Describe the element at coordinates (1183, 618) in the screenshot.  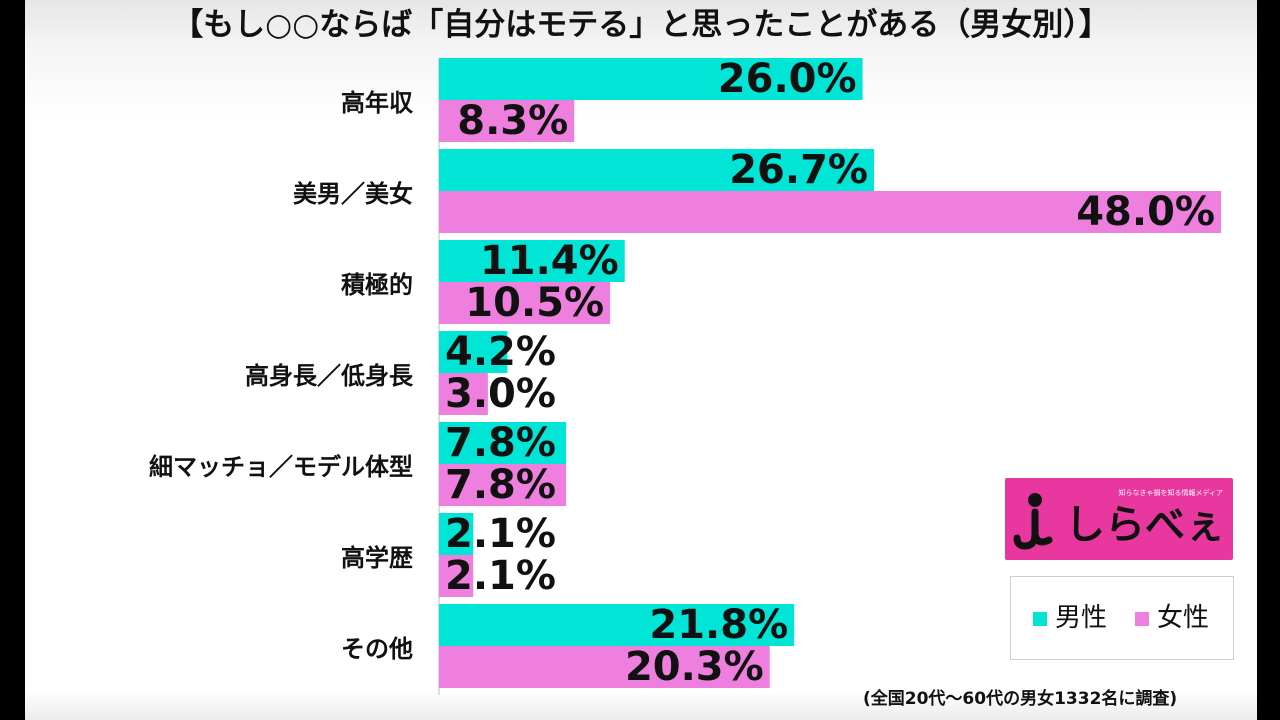
I see `legend-label-female: 女性` at that location.